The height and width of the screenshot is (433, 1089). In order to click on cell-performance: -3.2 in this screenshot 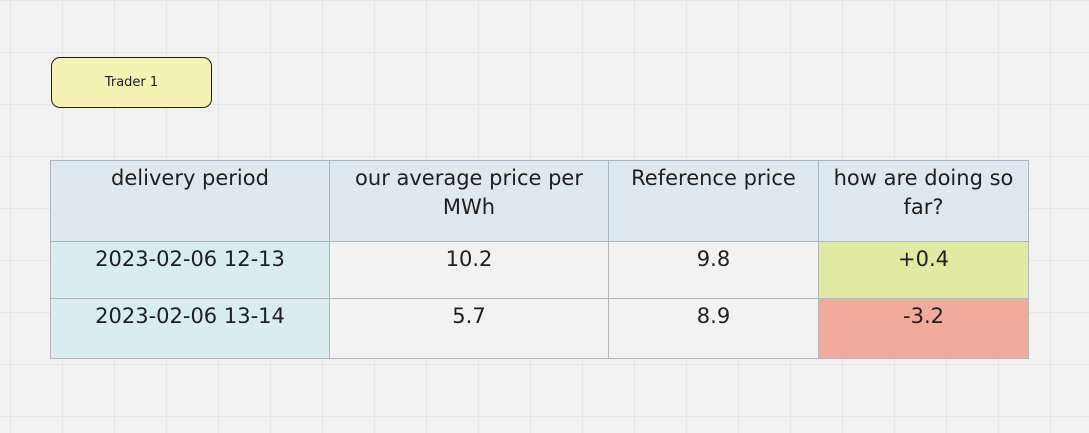, I will do `click(923, 328)`.